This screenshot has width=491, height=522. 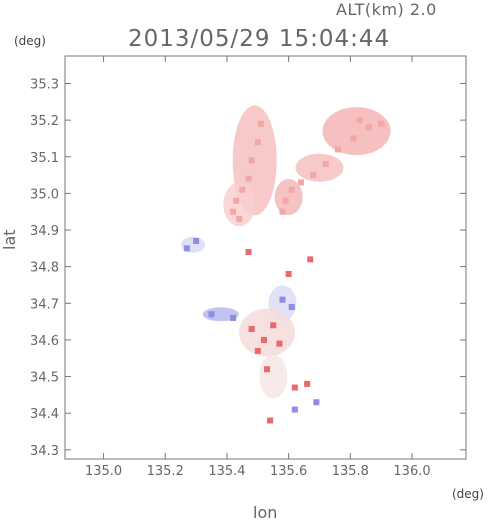 What do you see at coordinates (411, 471) in the screenshot?
I see `x-tick-label: 136.0` at bounding box center [411, 471].